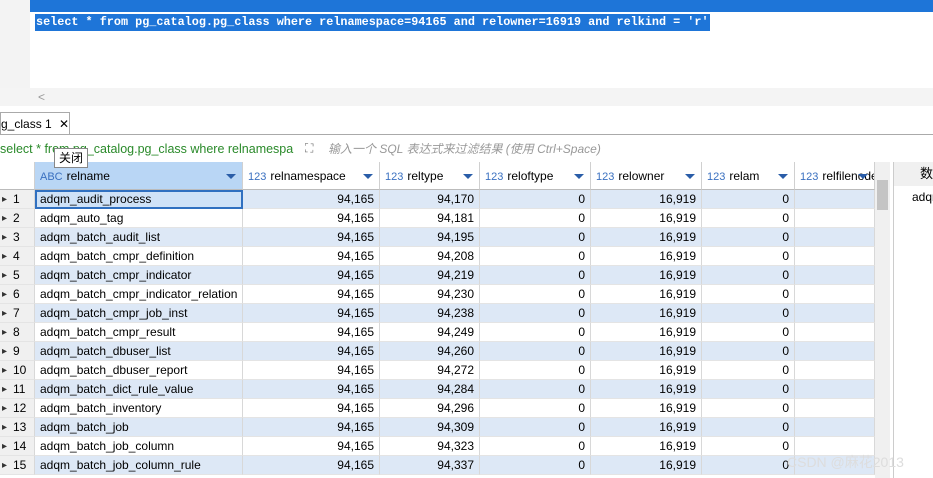 The image size is (933, 478). I want to click on row-number: 12 ▸, so click(17, 408).